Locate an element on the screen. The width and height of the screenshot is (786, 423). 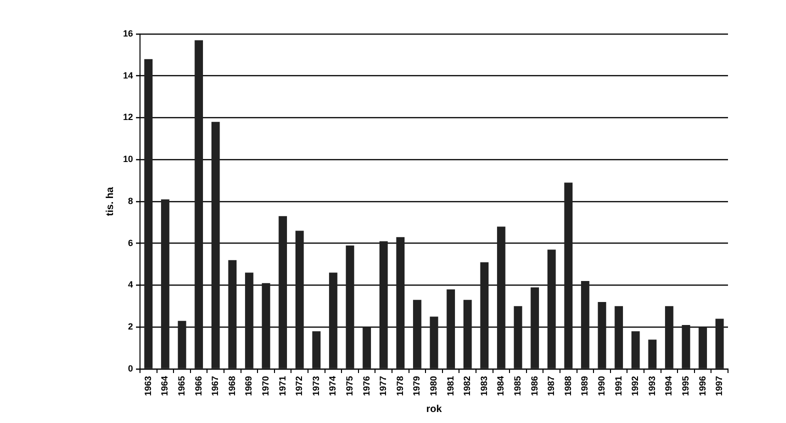
x-tick-label: 1987 is located at coordinates (551, 386).